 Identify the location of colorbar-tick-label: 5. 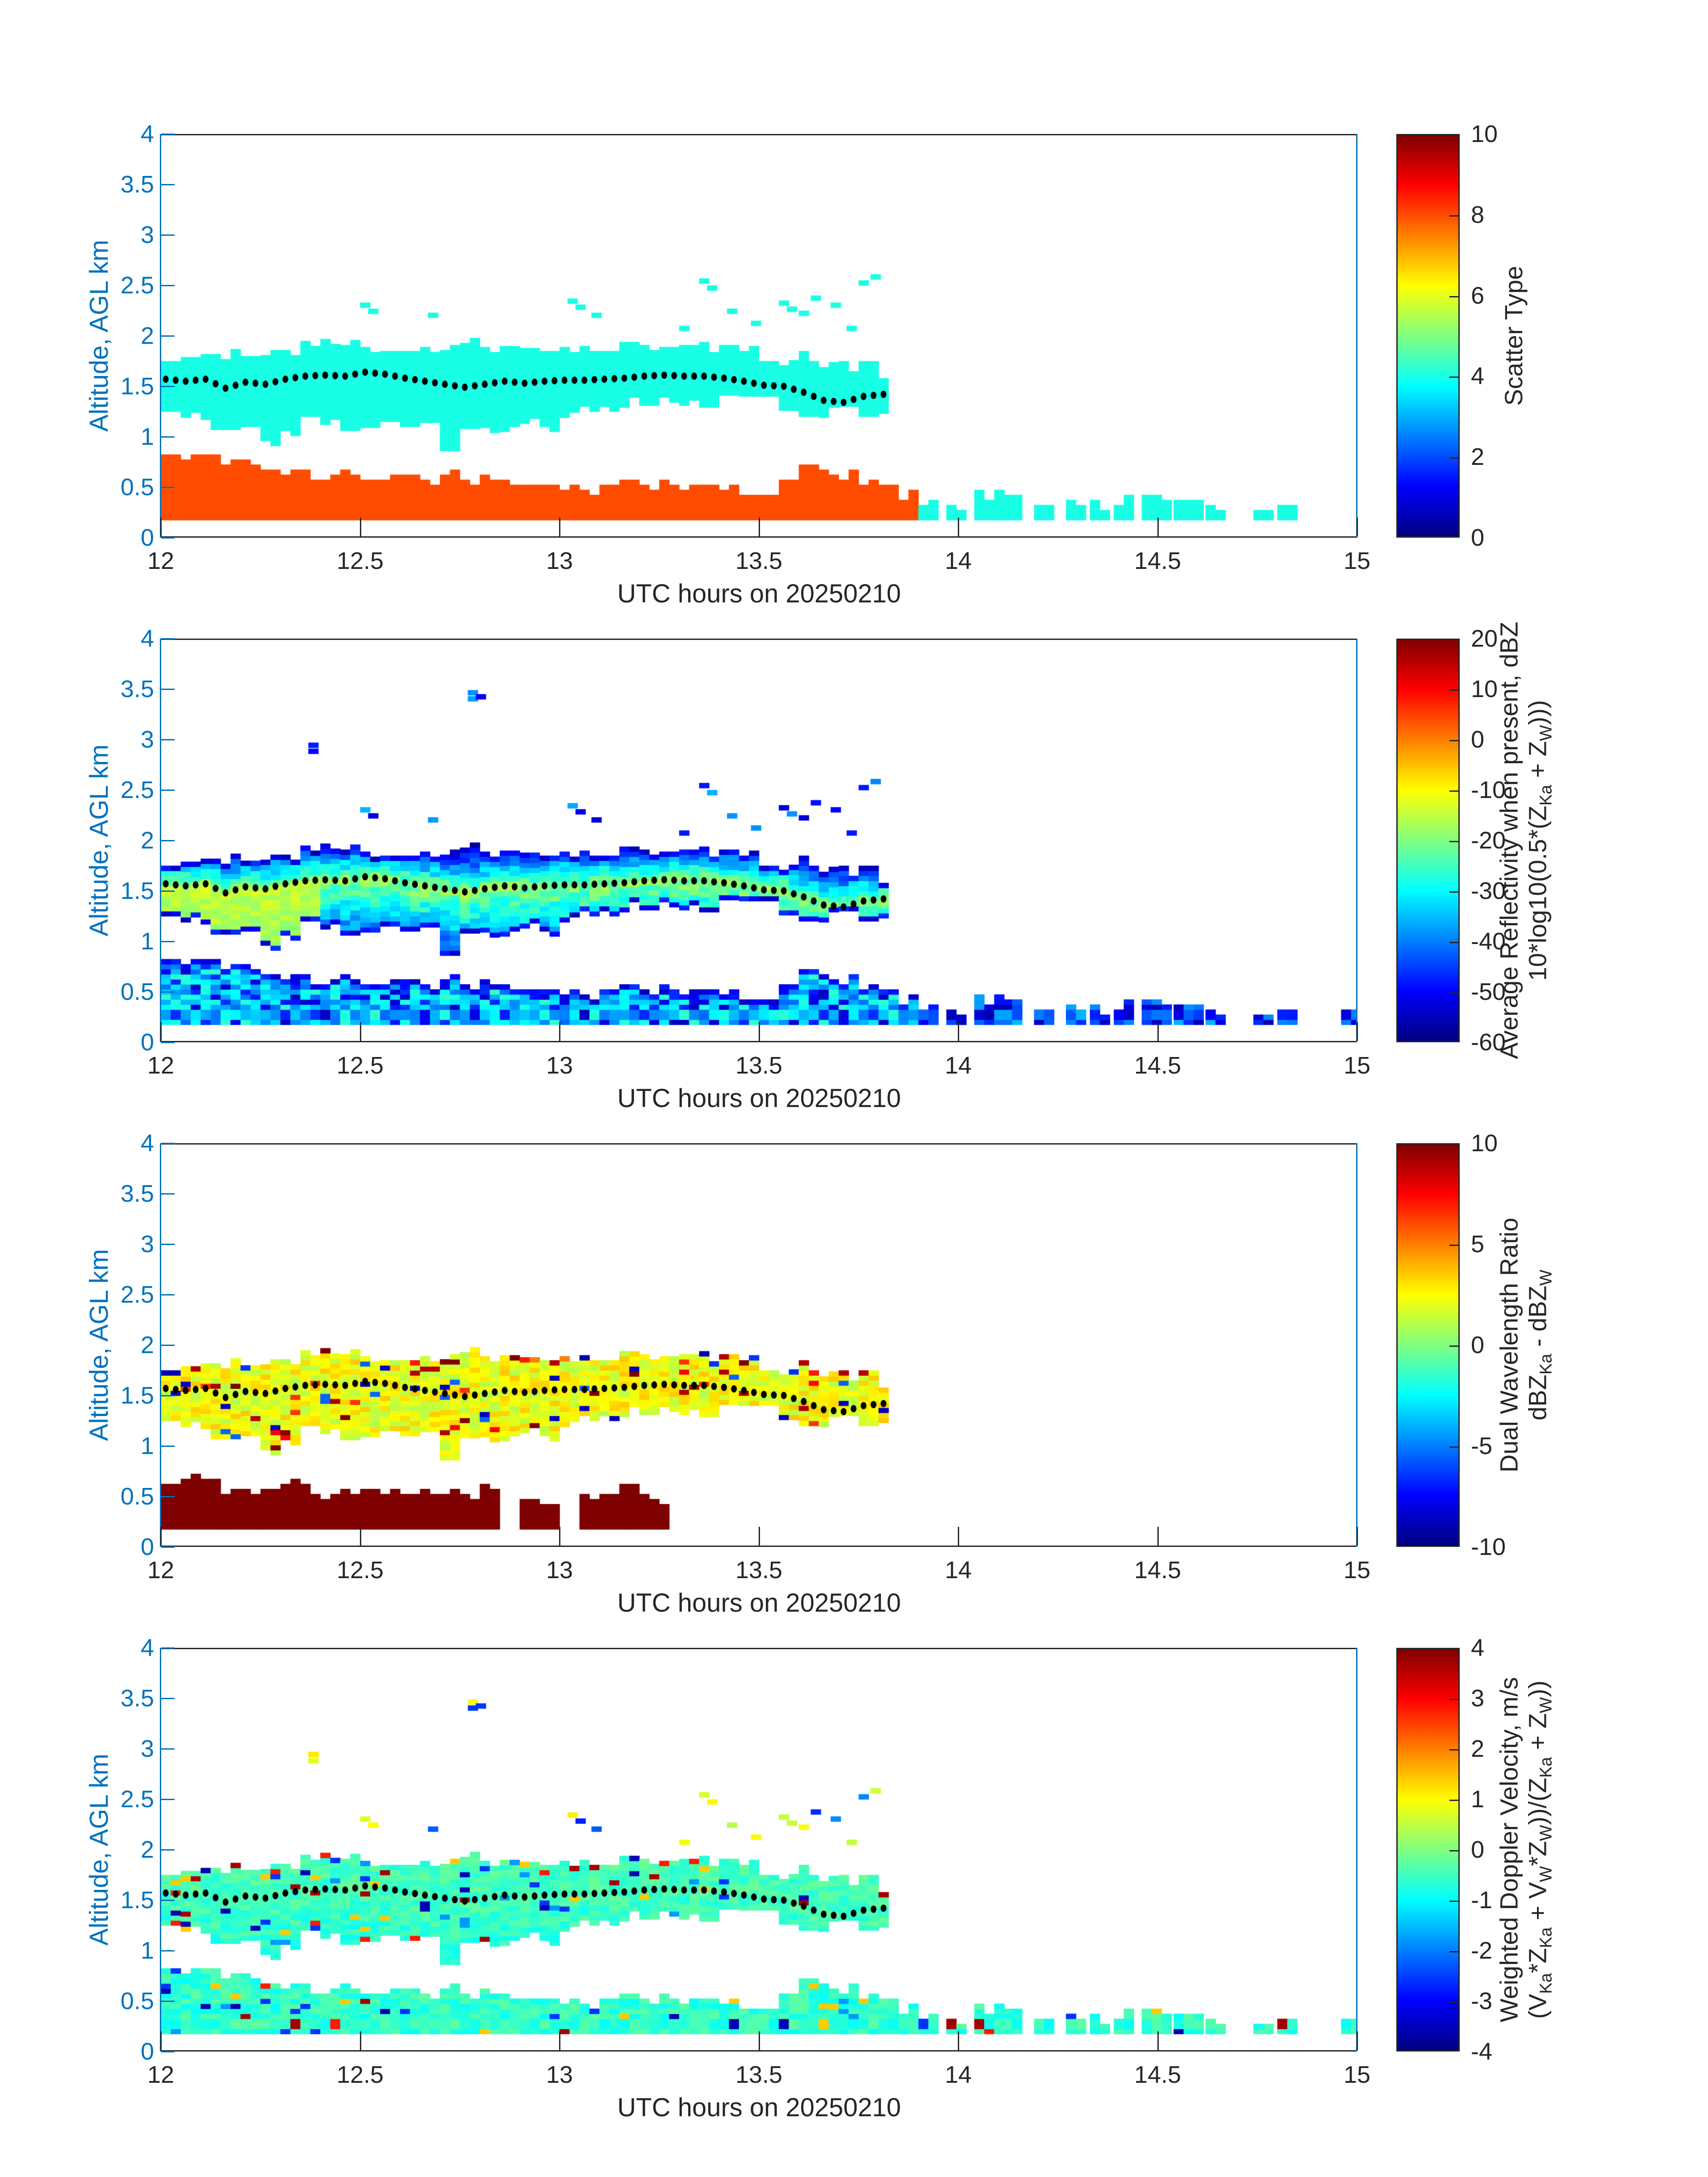
(1478, 1244).